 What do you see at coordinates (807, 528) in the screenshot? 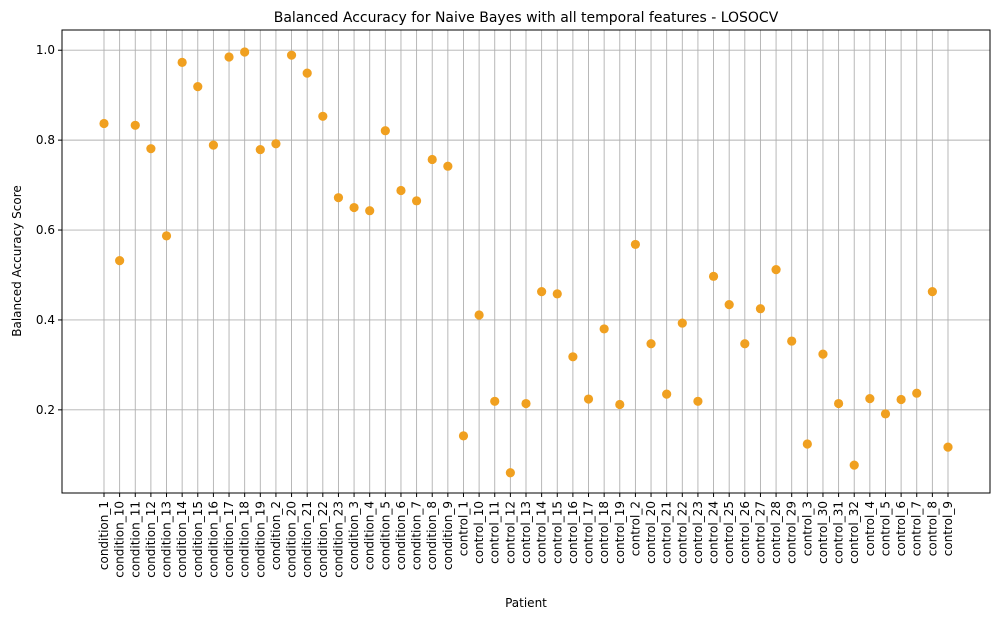
I see `x-tick-label: control_3` at bounding box center [807, 528].